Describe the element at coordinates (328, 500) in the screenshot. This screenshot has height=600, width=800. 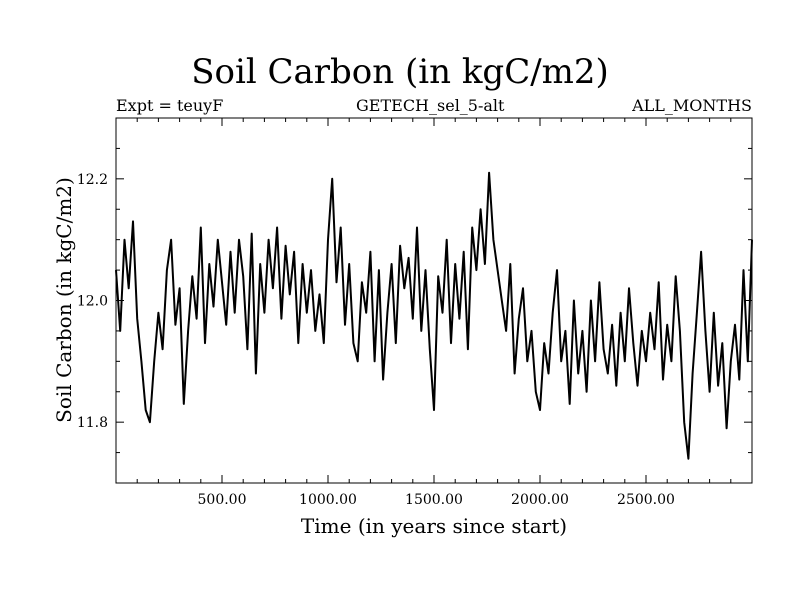
I see `x-tick-label: 1000.00` at that location.